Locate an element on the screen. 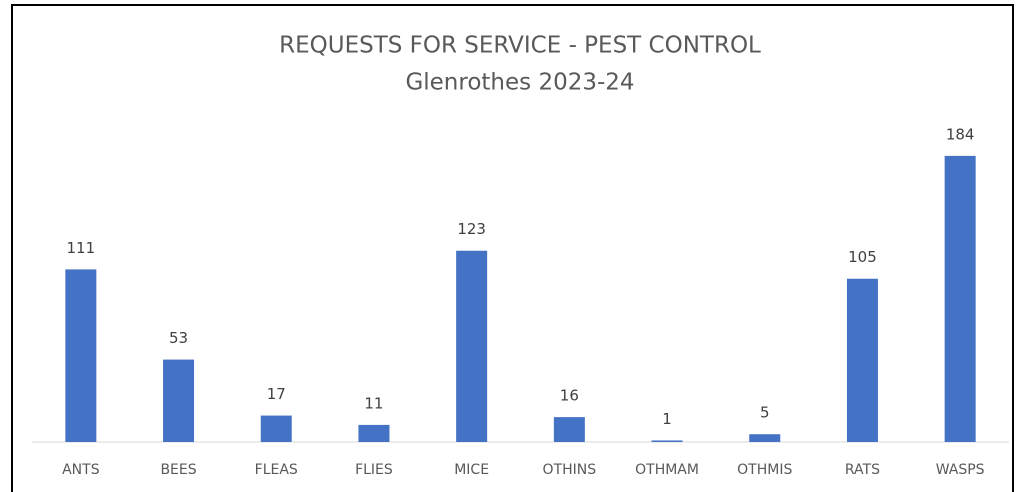 The image size is (1022, 492). data-label: 105 is located at coordinates (862, 257).